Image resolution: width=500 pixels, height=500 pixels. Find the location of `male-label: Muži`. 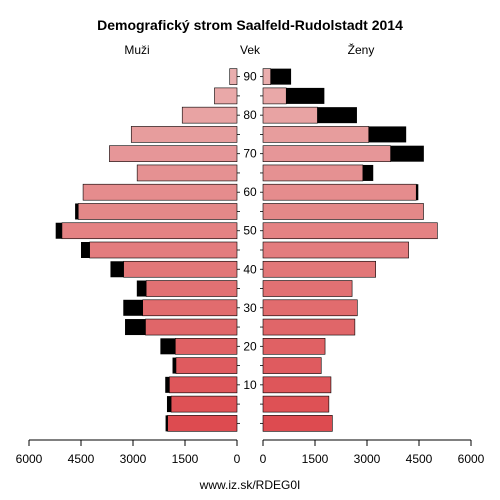

male-label: Muži is located at coordinates (136, 50).